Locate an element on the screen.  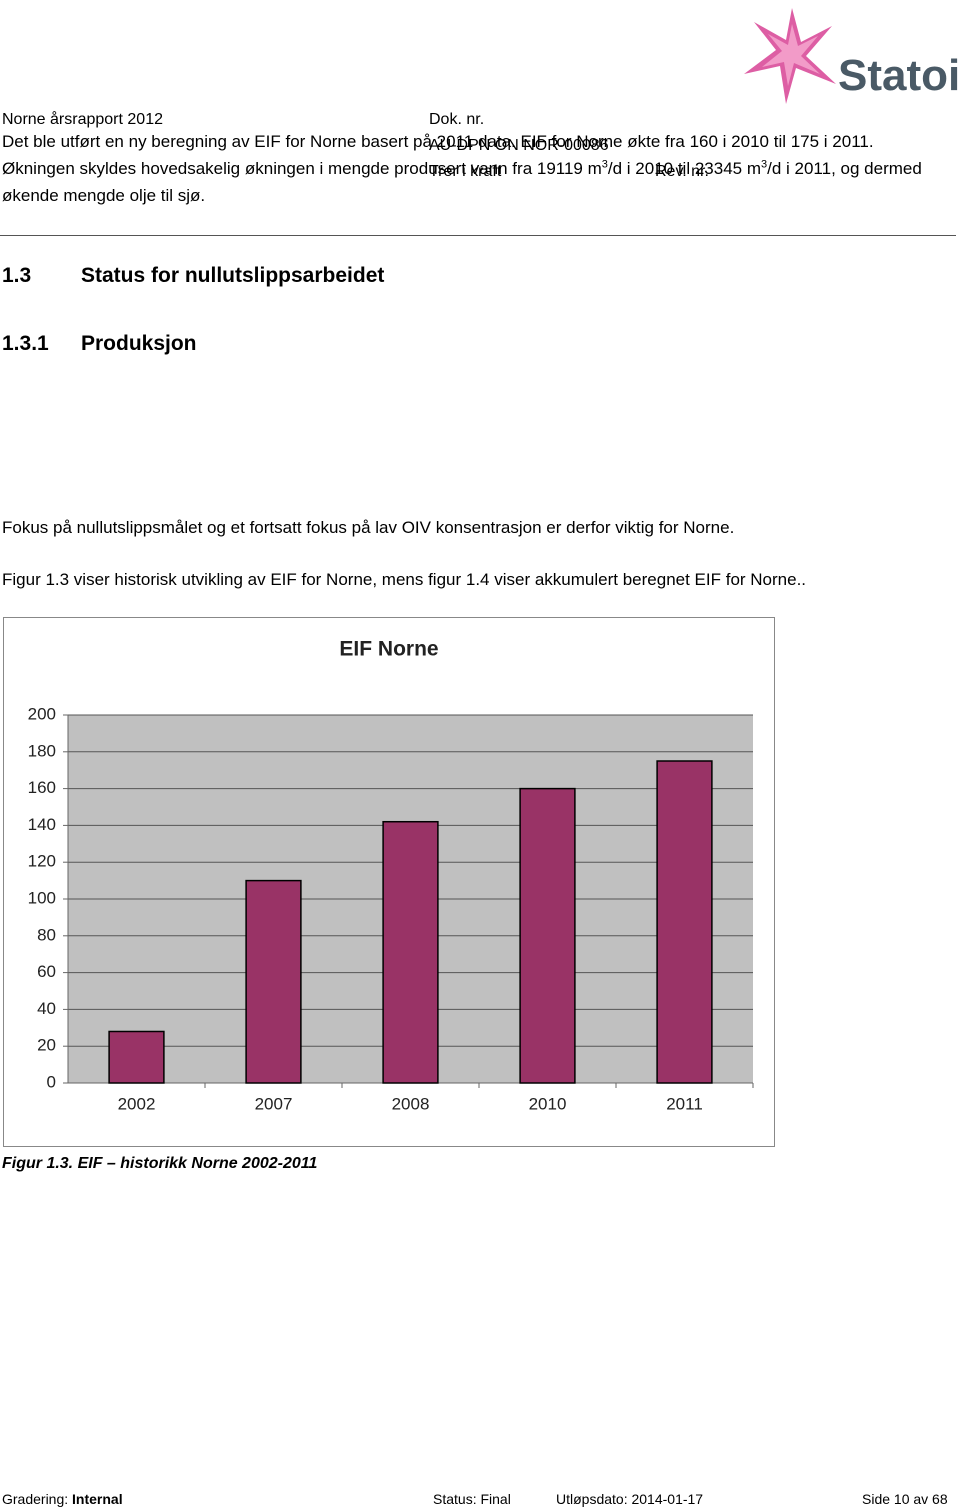
y-tick-label: 60 is located at coordinates (46, 971).